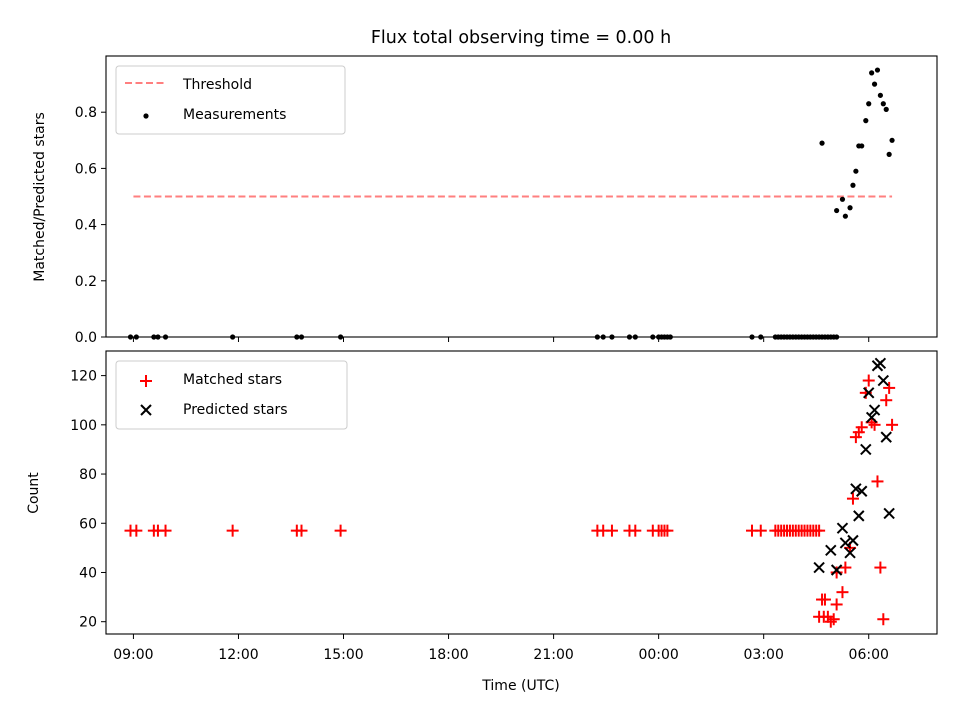 The height and width of the screenshot is (720, 960). Describe the element at coordinates (146, 410) in the screenshot. I see `legend-predicted-swatch` at that location.